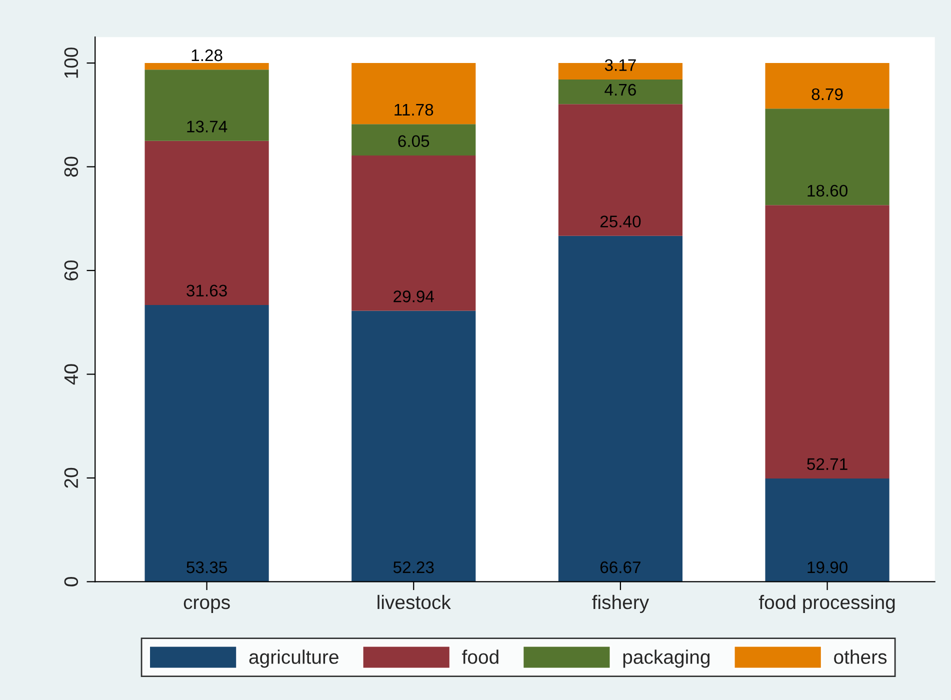 The image size is (951, 700). Describe the element at coordinates (666, 659) in the screenshot. I see `legend-label: packaging` at that location.